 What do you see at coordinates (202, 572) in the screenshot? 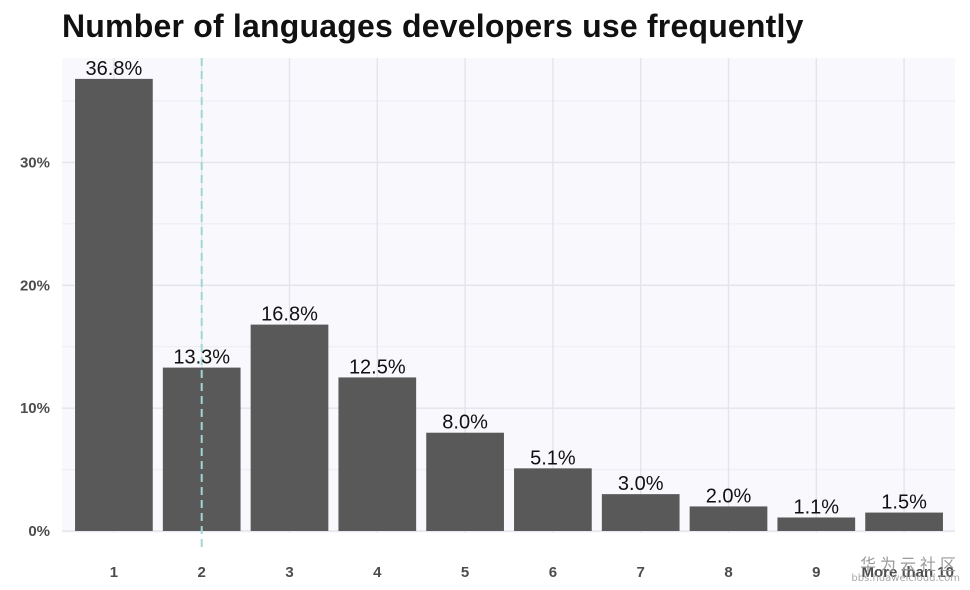
I see `x-tick-label: 2` at bounding box center [202, 572].